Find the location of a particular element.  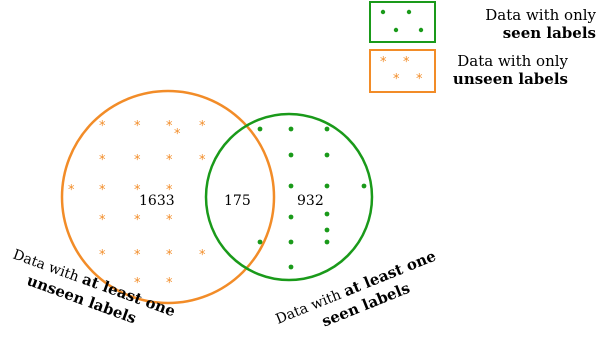

seen-only-count: 932 is located at coordinates (310, 201).